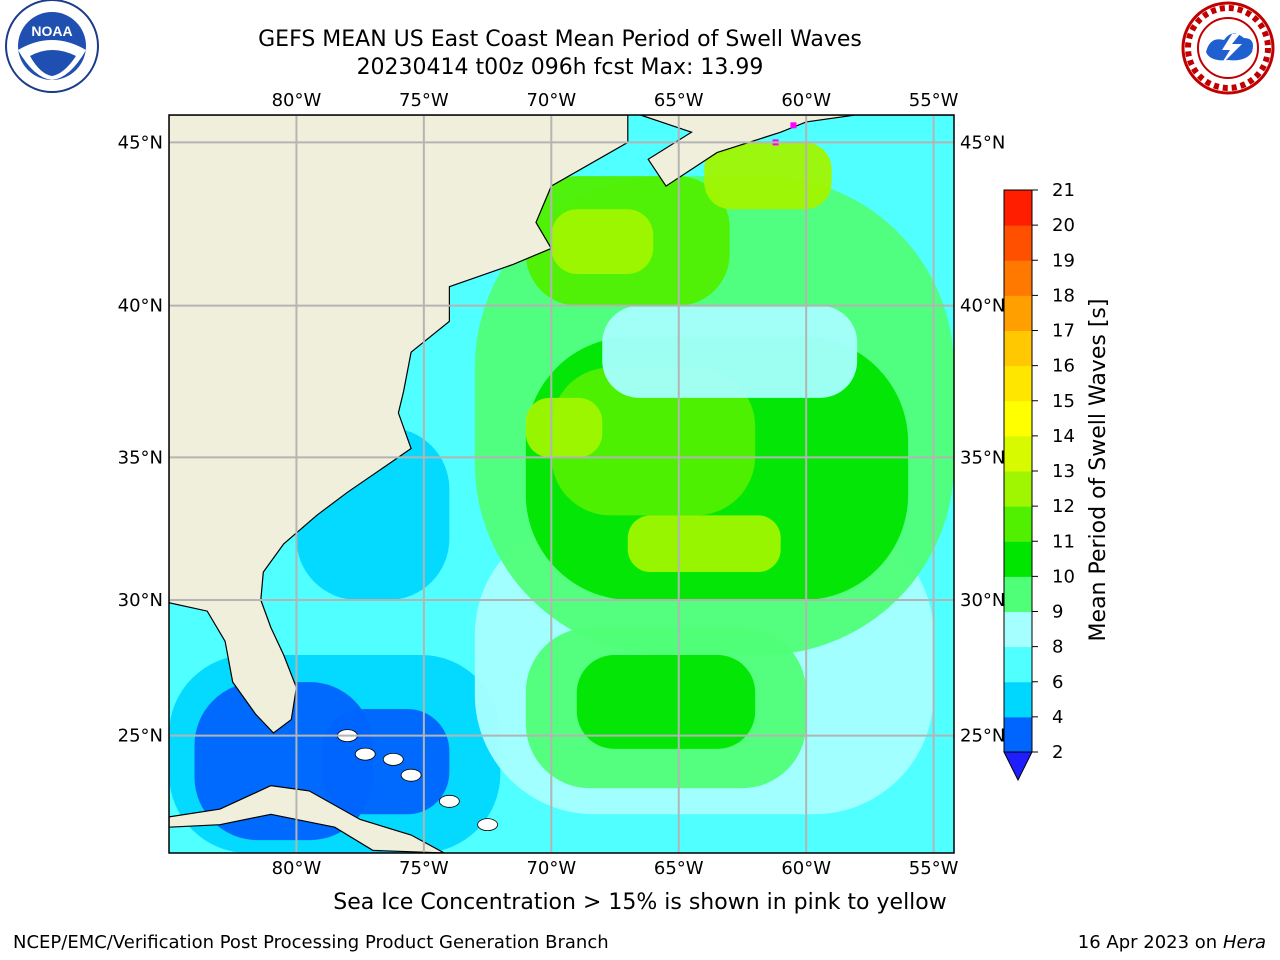 This screenshot has height=960, width=1280. I want to click on lon-tick-label-bottom: 60°W, so click(806, 868).